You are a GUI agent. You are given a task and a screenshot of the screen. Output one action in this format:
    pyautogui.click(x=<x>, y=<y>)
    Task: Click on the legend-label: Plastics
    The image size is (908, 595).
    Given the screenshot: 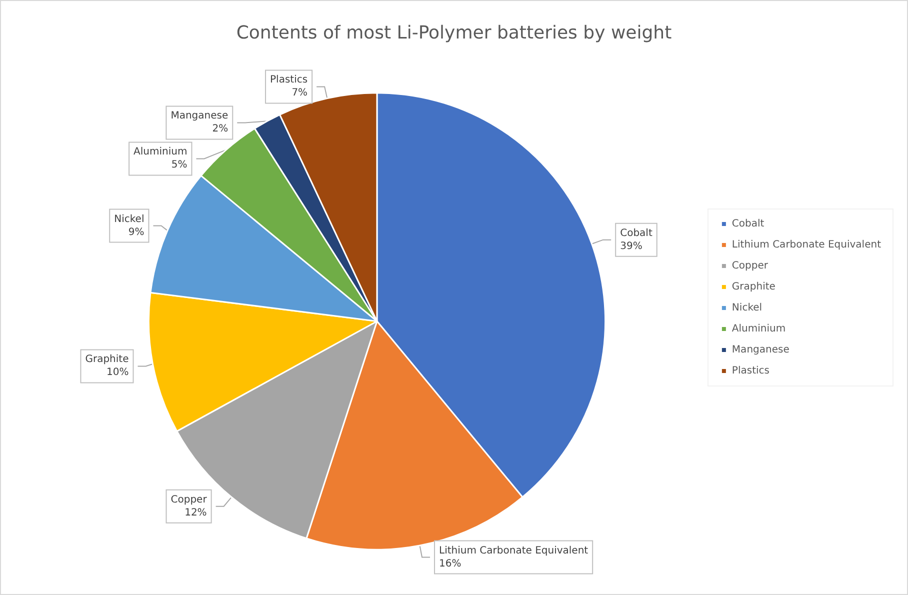 What is the action you would take?
    pyautogui.click(x=751, y=371)
    